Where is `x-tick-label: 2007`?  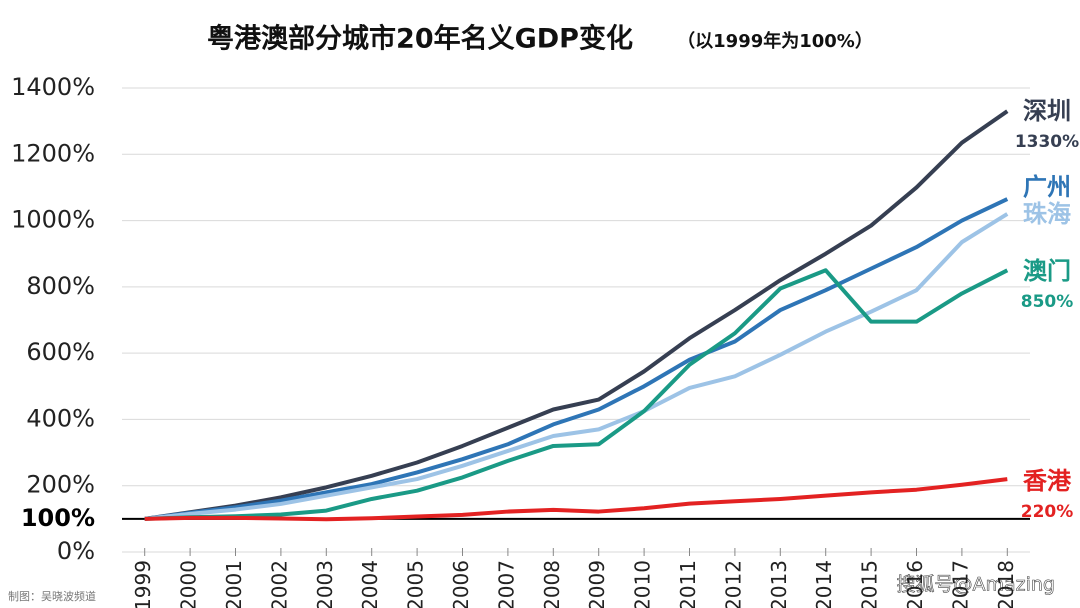
x-tick-label: 2007 is located at coordinates (506, 584).